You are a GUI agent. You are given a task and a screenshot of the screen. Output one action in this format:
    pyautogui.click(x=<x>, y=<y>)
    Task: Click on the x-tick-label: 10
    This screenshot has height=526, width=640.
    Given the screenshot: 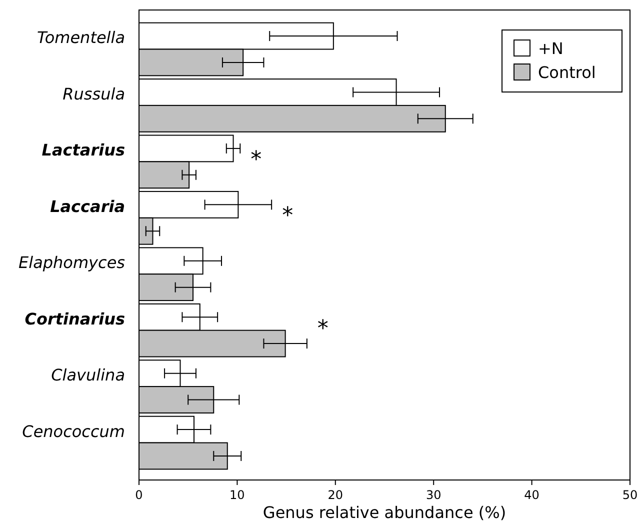 What is the action you would take?
    pyautogui.click(x=237, y=495)
    